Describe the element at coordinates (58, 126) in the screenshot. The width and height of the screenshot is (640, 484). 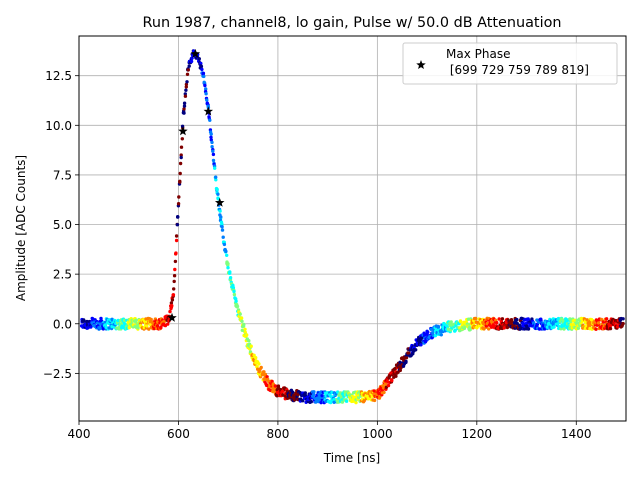
I see `y-tick-label: 10.0` at that location.